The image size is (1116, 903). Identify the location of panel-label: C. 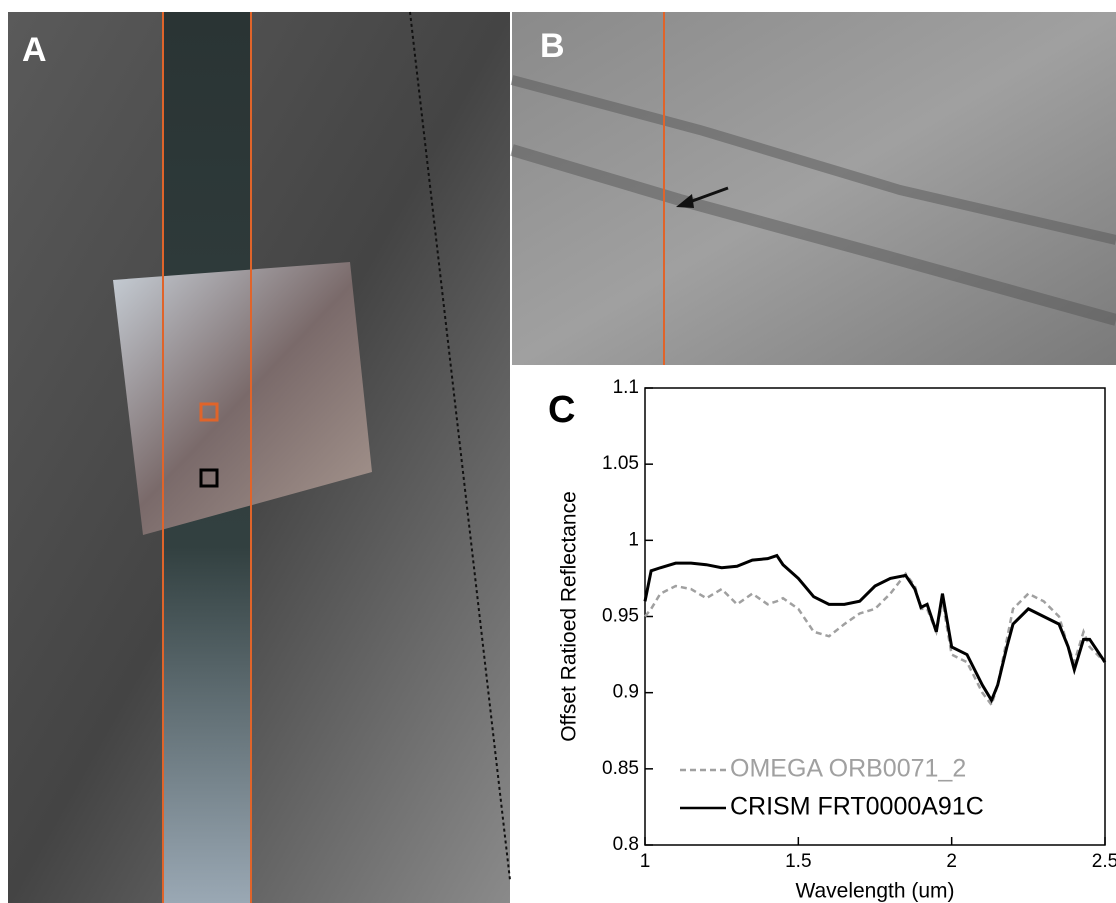
(561, 410).